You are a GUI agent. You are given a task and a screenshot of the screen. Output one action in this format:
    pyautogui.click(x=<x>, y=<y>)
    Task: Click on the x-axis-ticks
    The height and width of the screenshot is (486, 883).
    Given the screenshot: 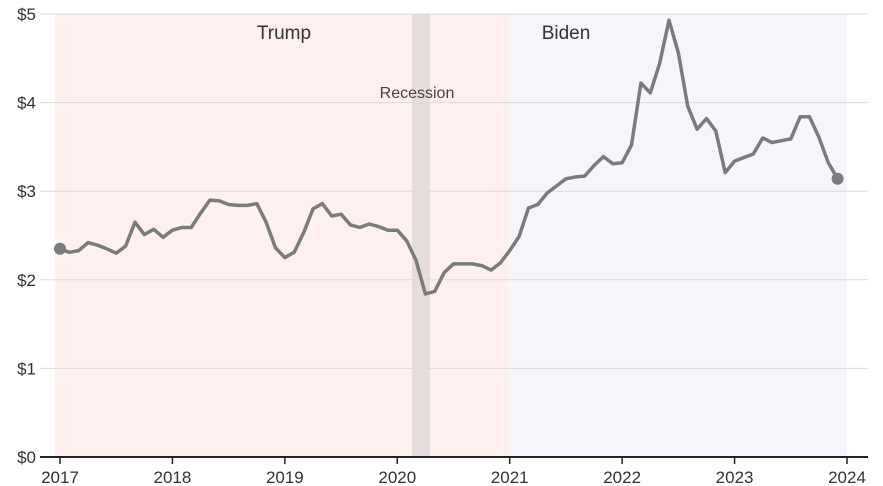 What is the action you would take?
    pyautogui.click(x=453, y=460)
    